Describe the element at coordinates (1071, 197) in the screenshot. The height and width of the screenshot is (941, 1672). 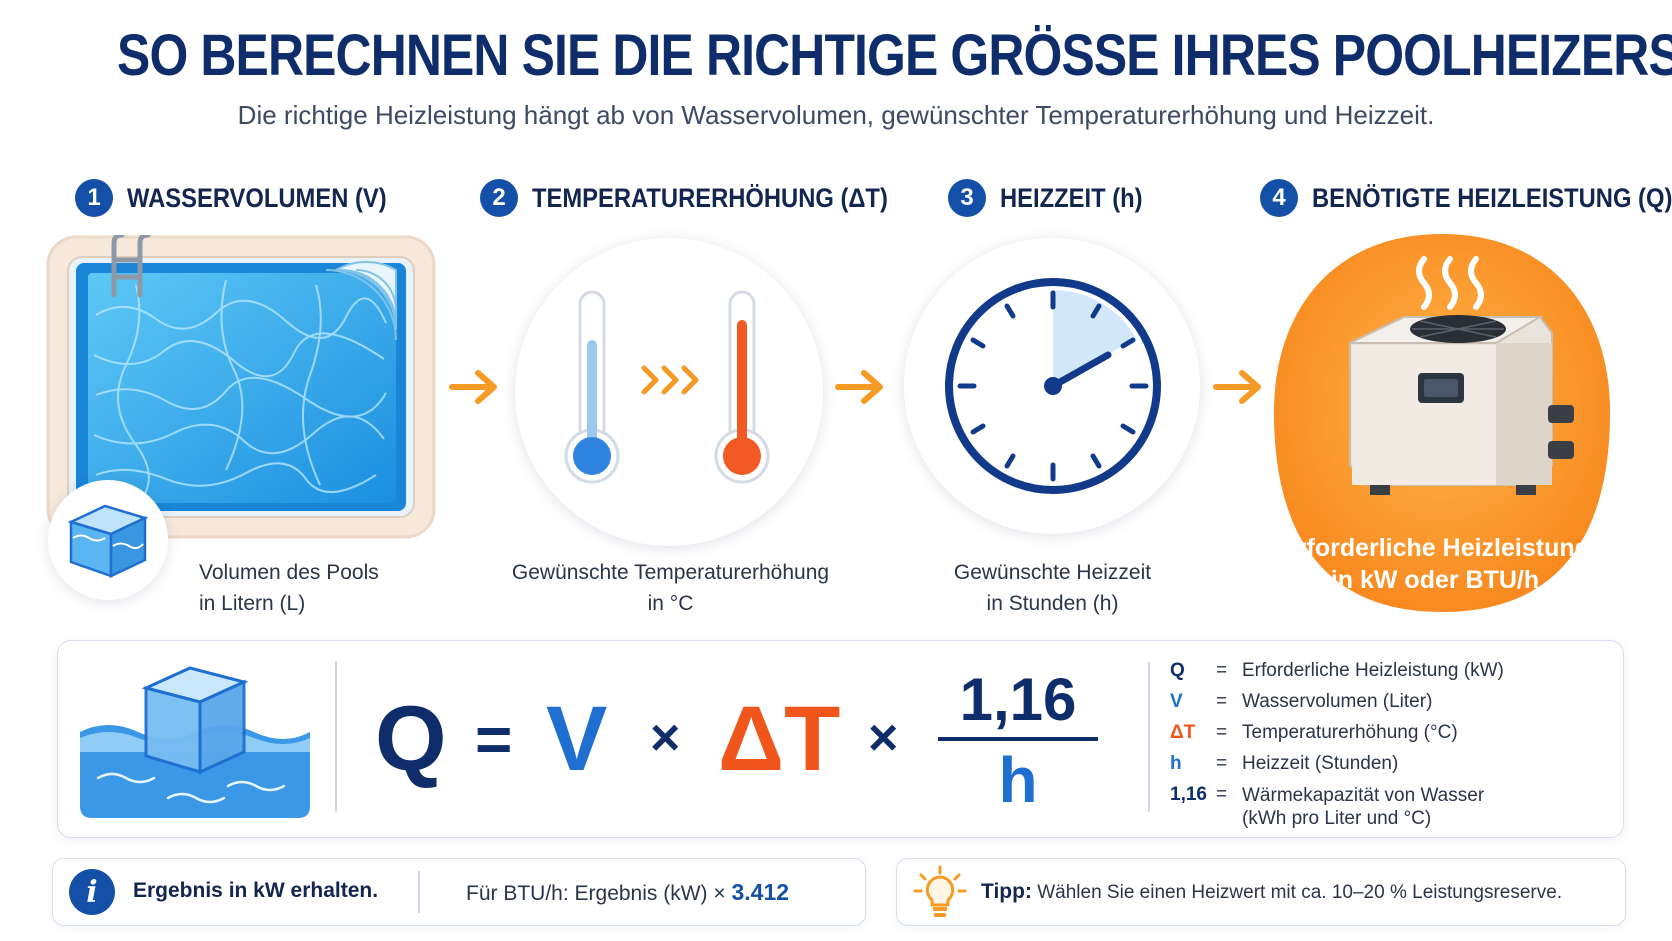
I see `step-3-title: HEIZZEIT (h)` at that location.